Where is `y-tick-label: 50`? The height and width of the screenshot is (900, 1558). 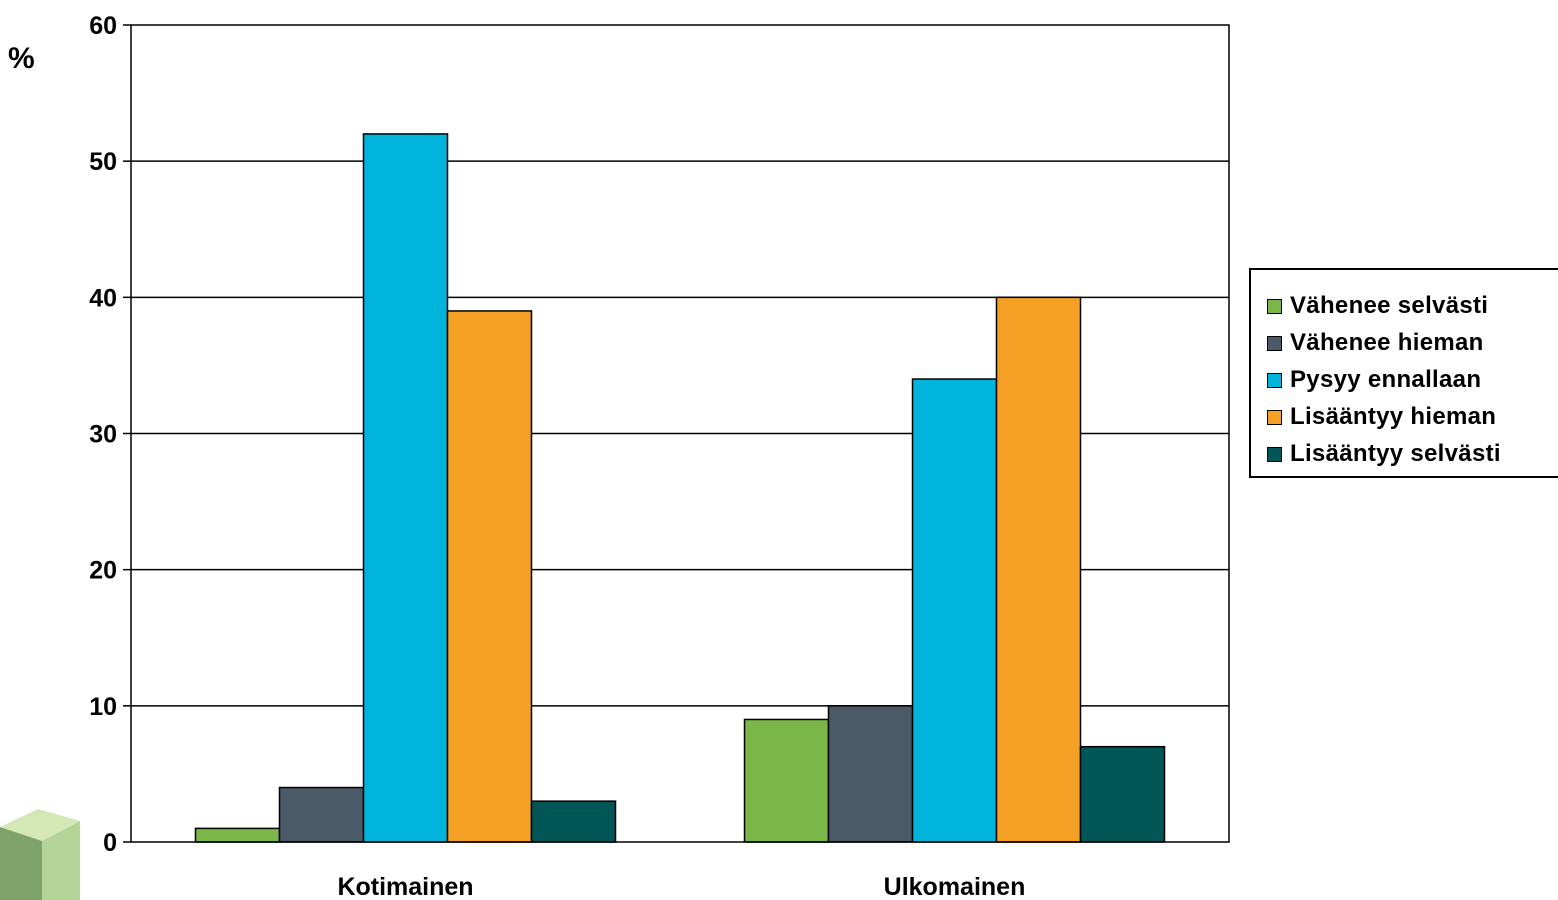
y-tick-label: 50 is located at coordinates (103, 162).